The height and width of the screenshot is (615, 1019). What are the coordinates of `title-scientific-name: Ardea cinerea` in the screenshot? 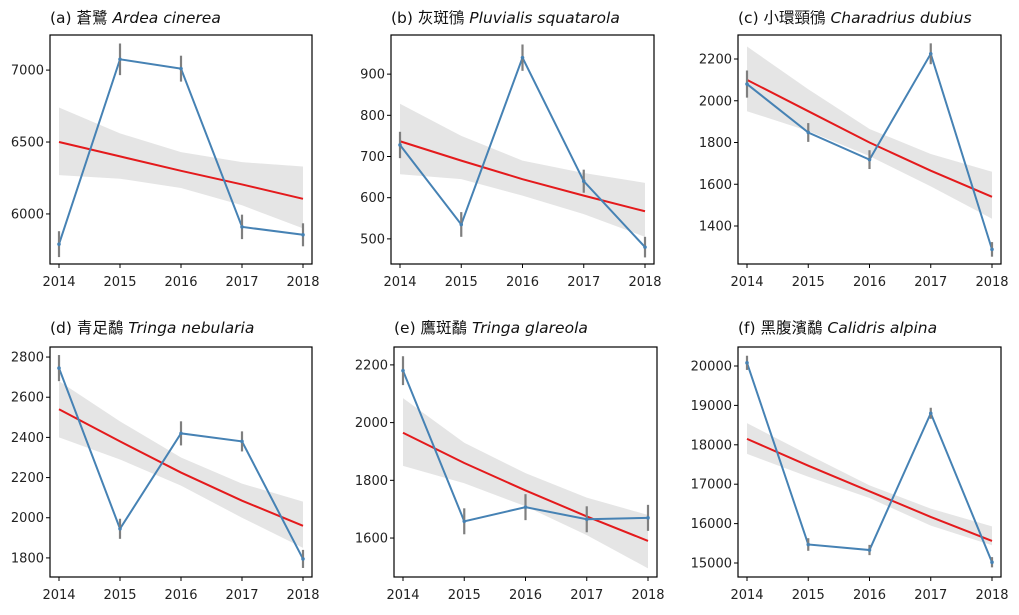 It's located at (165, 18).